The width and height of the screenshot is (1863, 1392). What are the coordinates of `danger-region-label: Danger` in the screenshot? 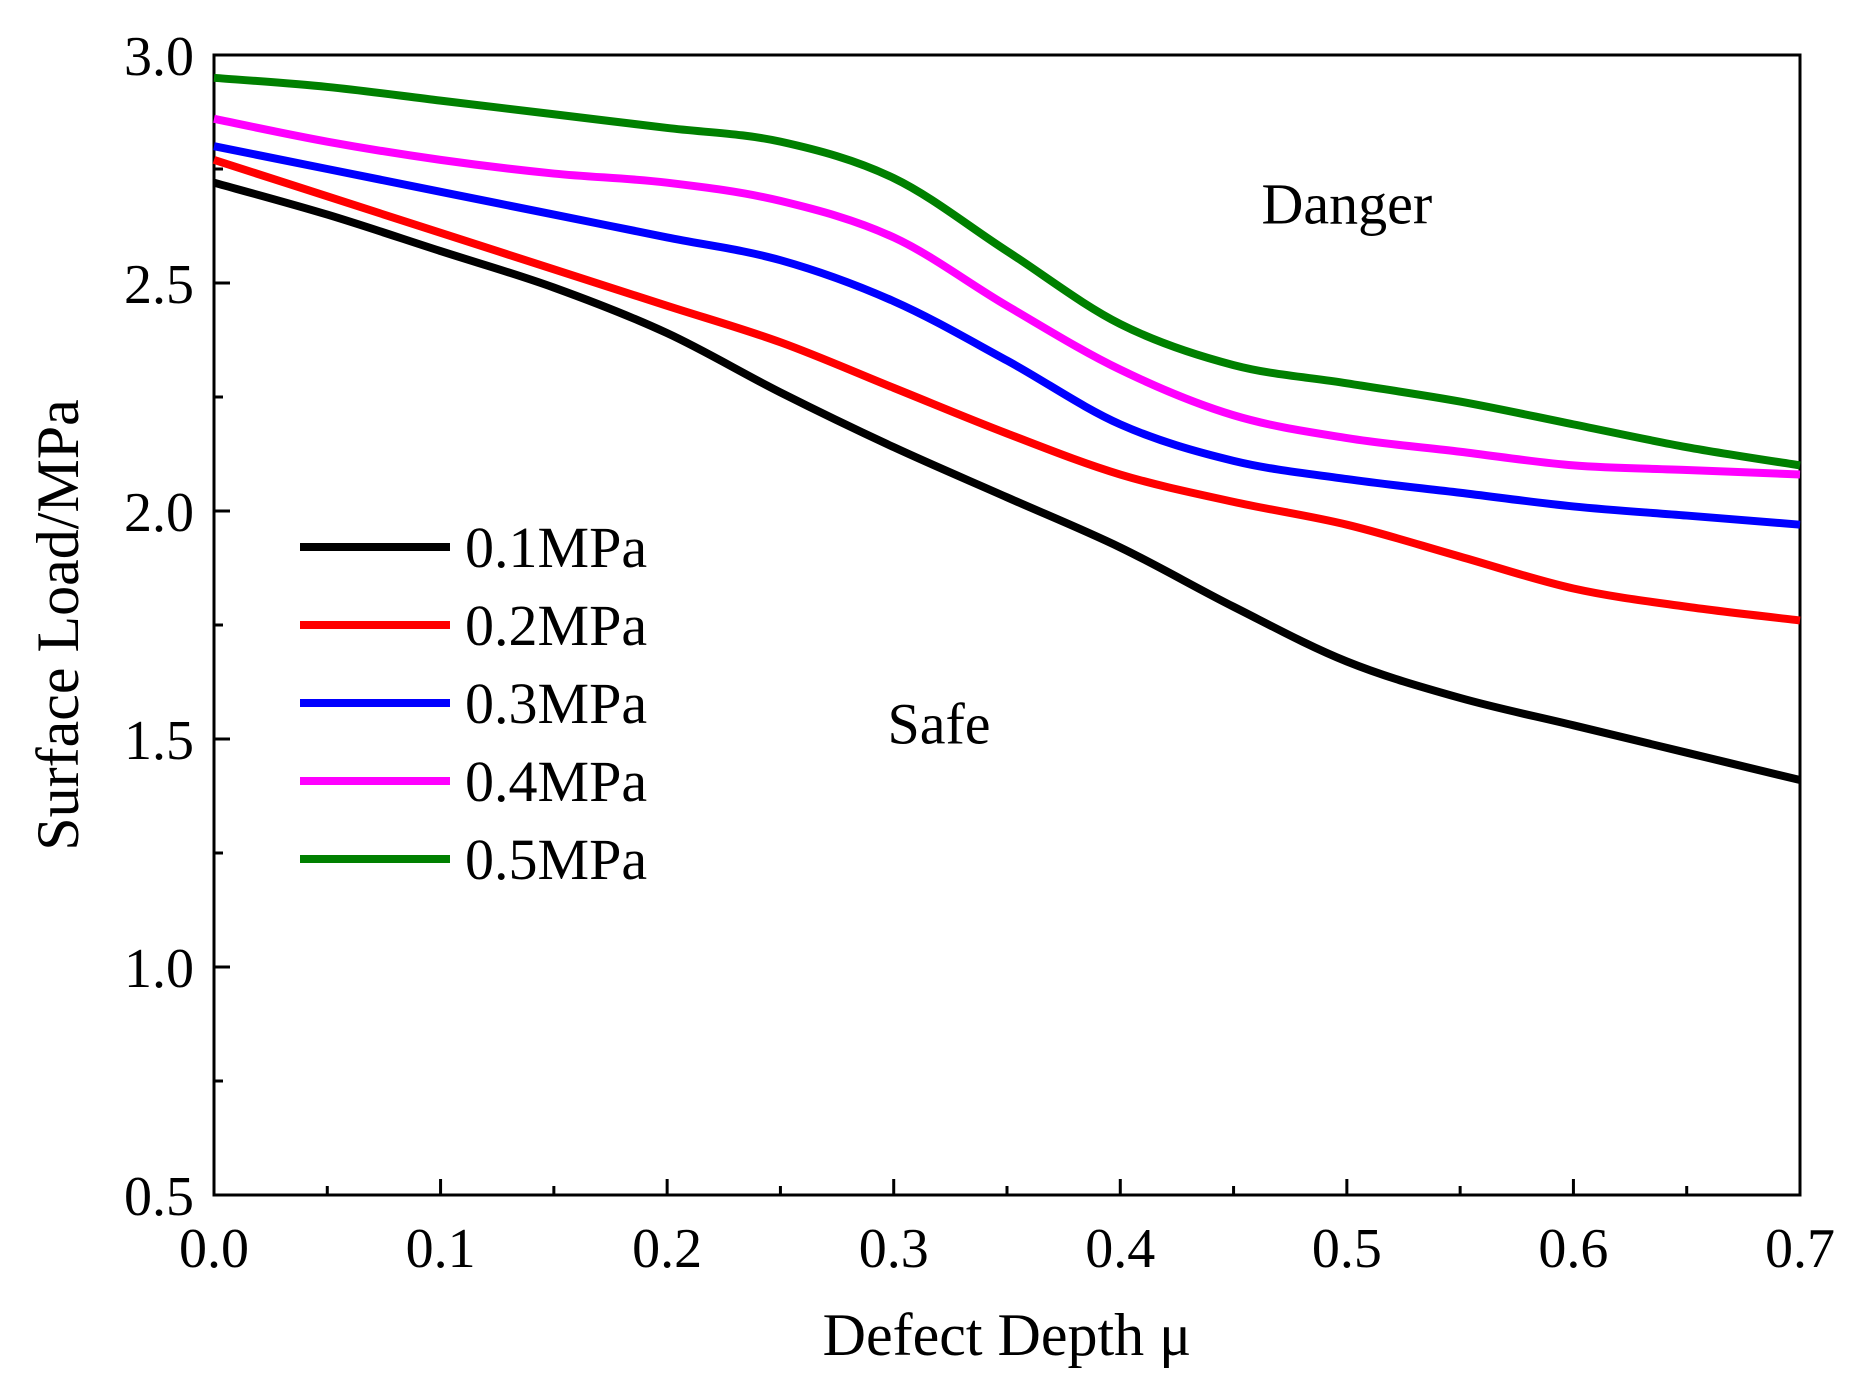 It's located at (1347, 204).